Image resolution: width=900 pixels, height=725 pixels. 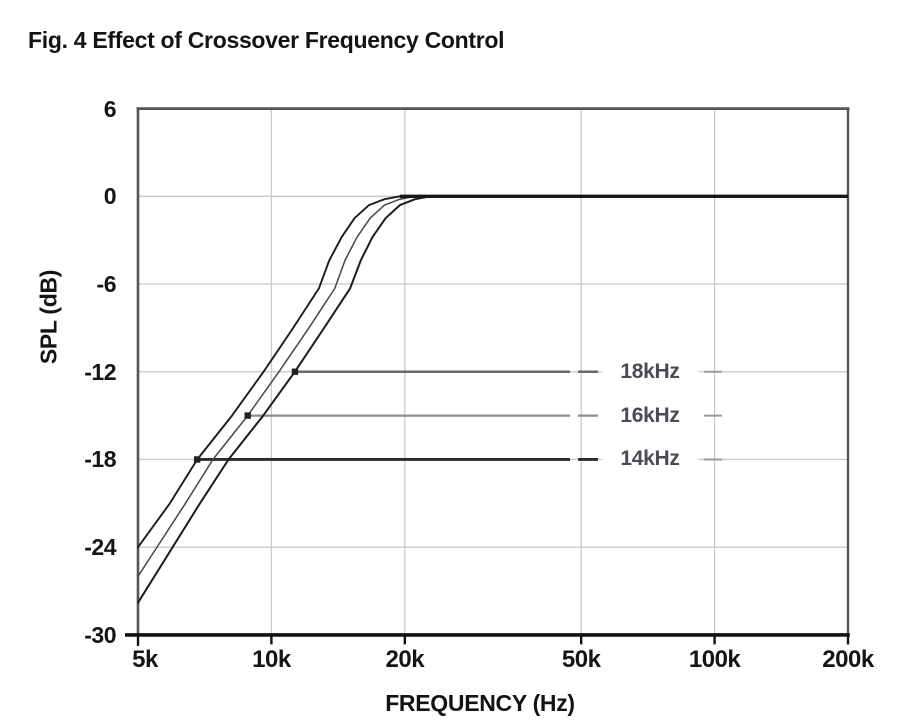 I want to click on x-tick-label-5k: 5k, so click(x=145, y=659).